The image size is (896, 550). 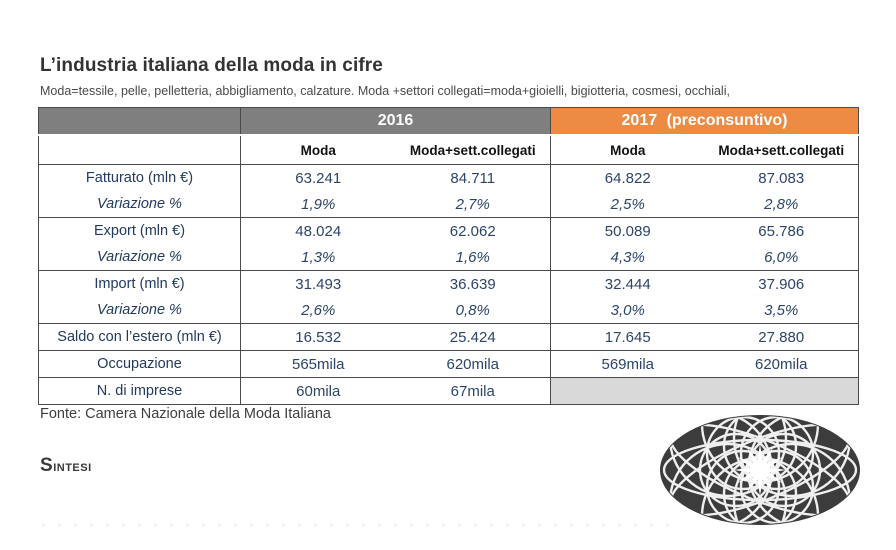 I want to click on header-corner-cell, so click(x=139, y=121).